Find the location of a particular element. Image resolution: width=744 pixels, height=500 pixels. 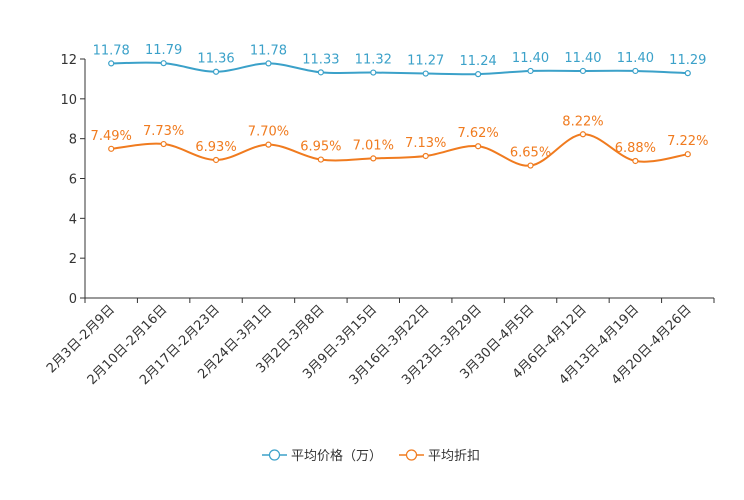

legend-item-0: 平均价格（万） is located at coordinates (322, 456).